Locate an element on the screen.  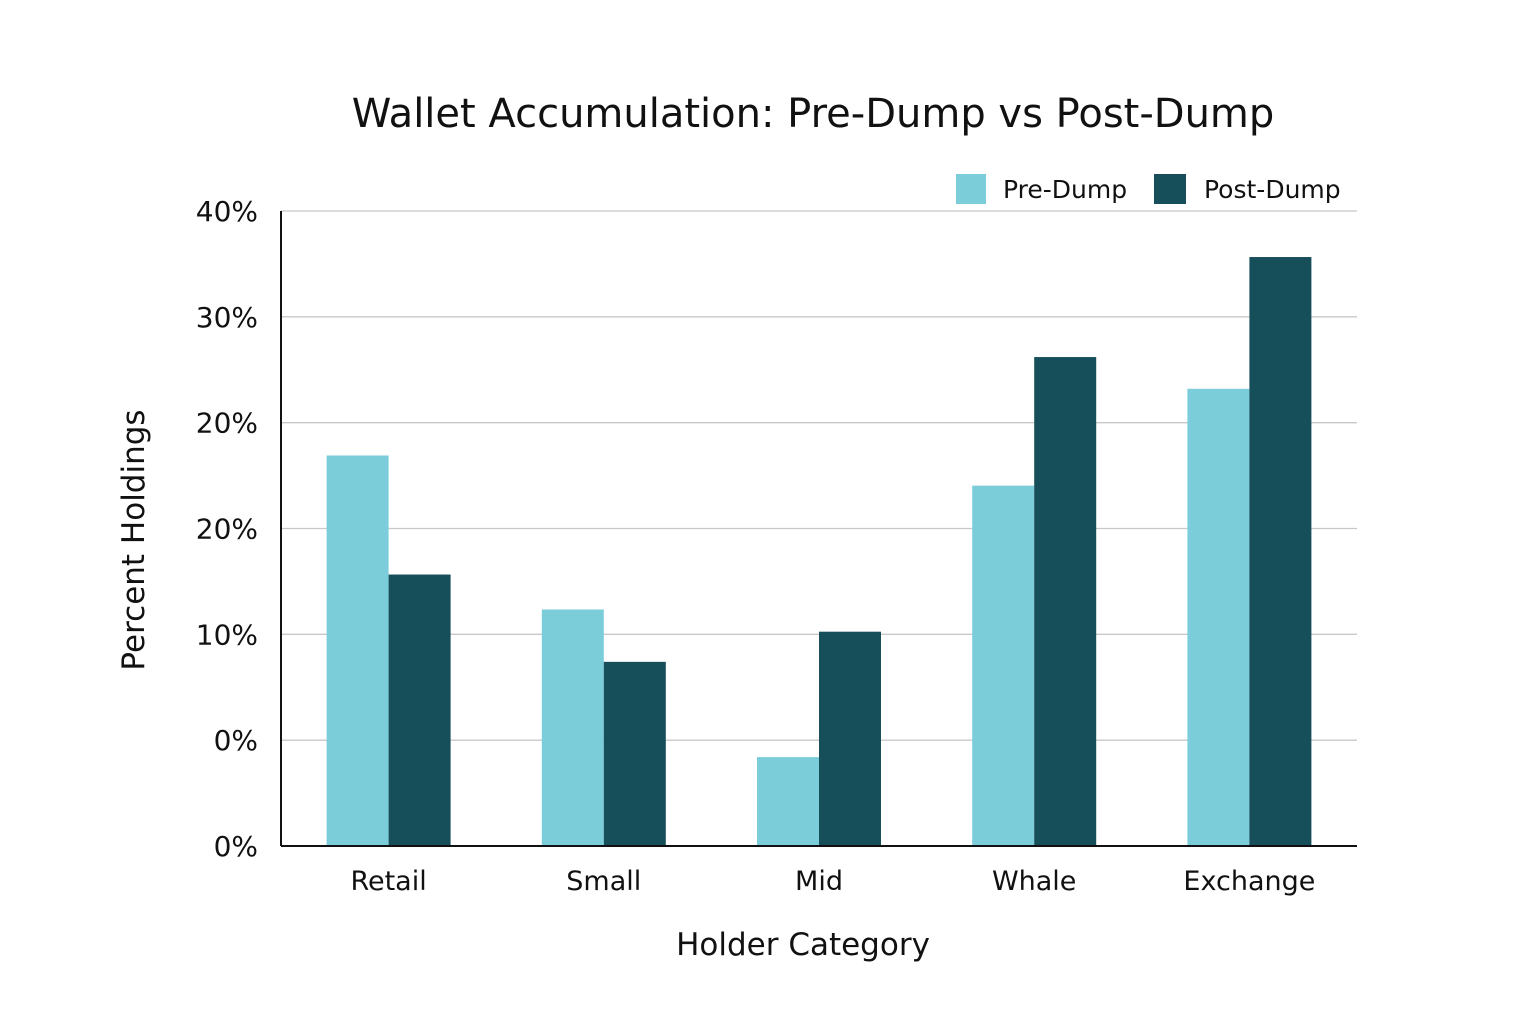
bar-post-dump-small is located at coordinates (634, 753).